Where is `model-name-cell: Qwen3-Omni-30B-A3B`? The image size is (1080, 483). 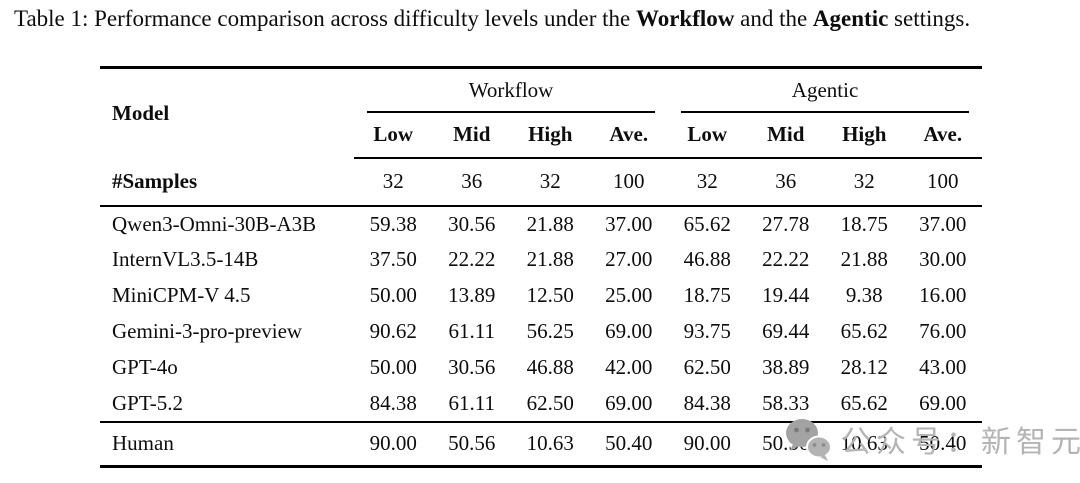
model-name-cell: Qwen3-Omni-30B-A3B is located at coordinates (214, 223).